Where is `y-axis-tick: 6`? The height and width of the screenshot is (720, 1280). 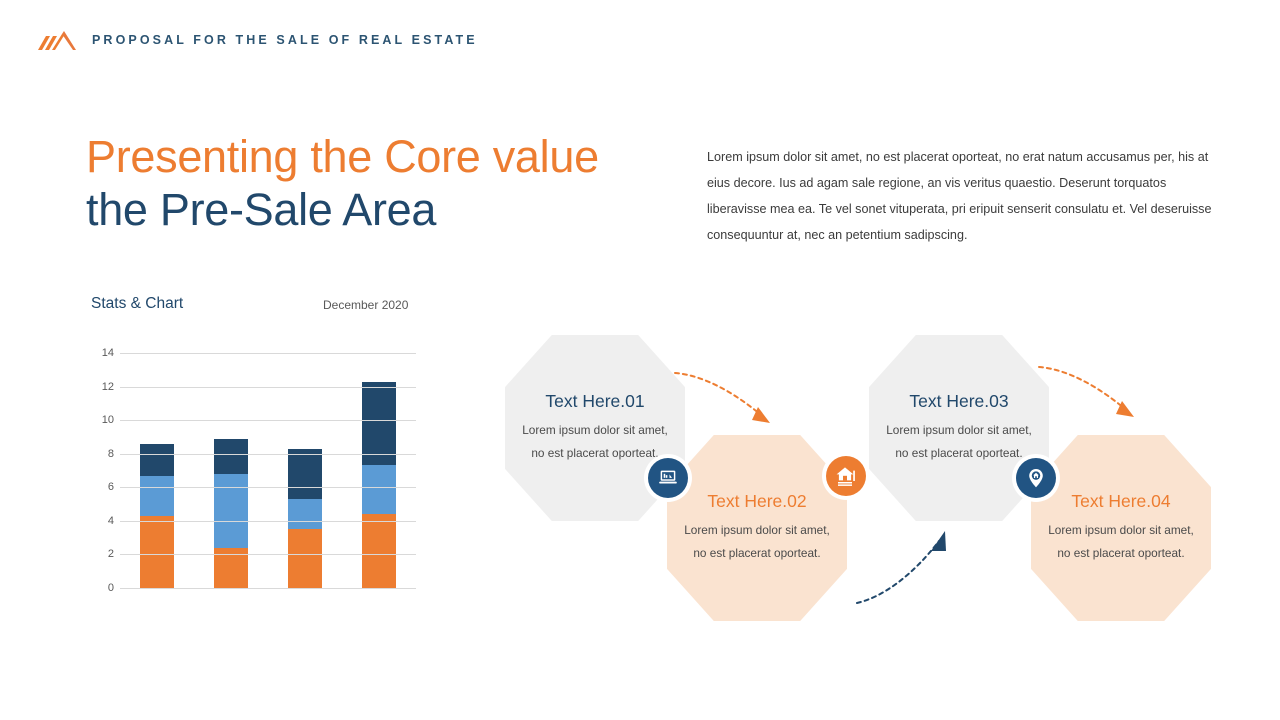 y-axis-tick: 6 is located at coordinates (110, 487).